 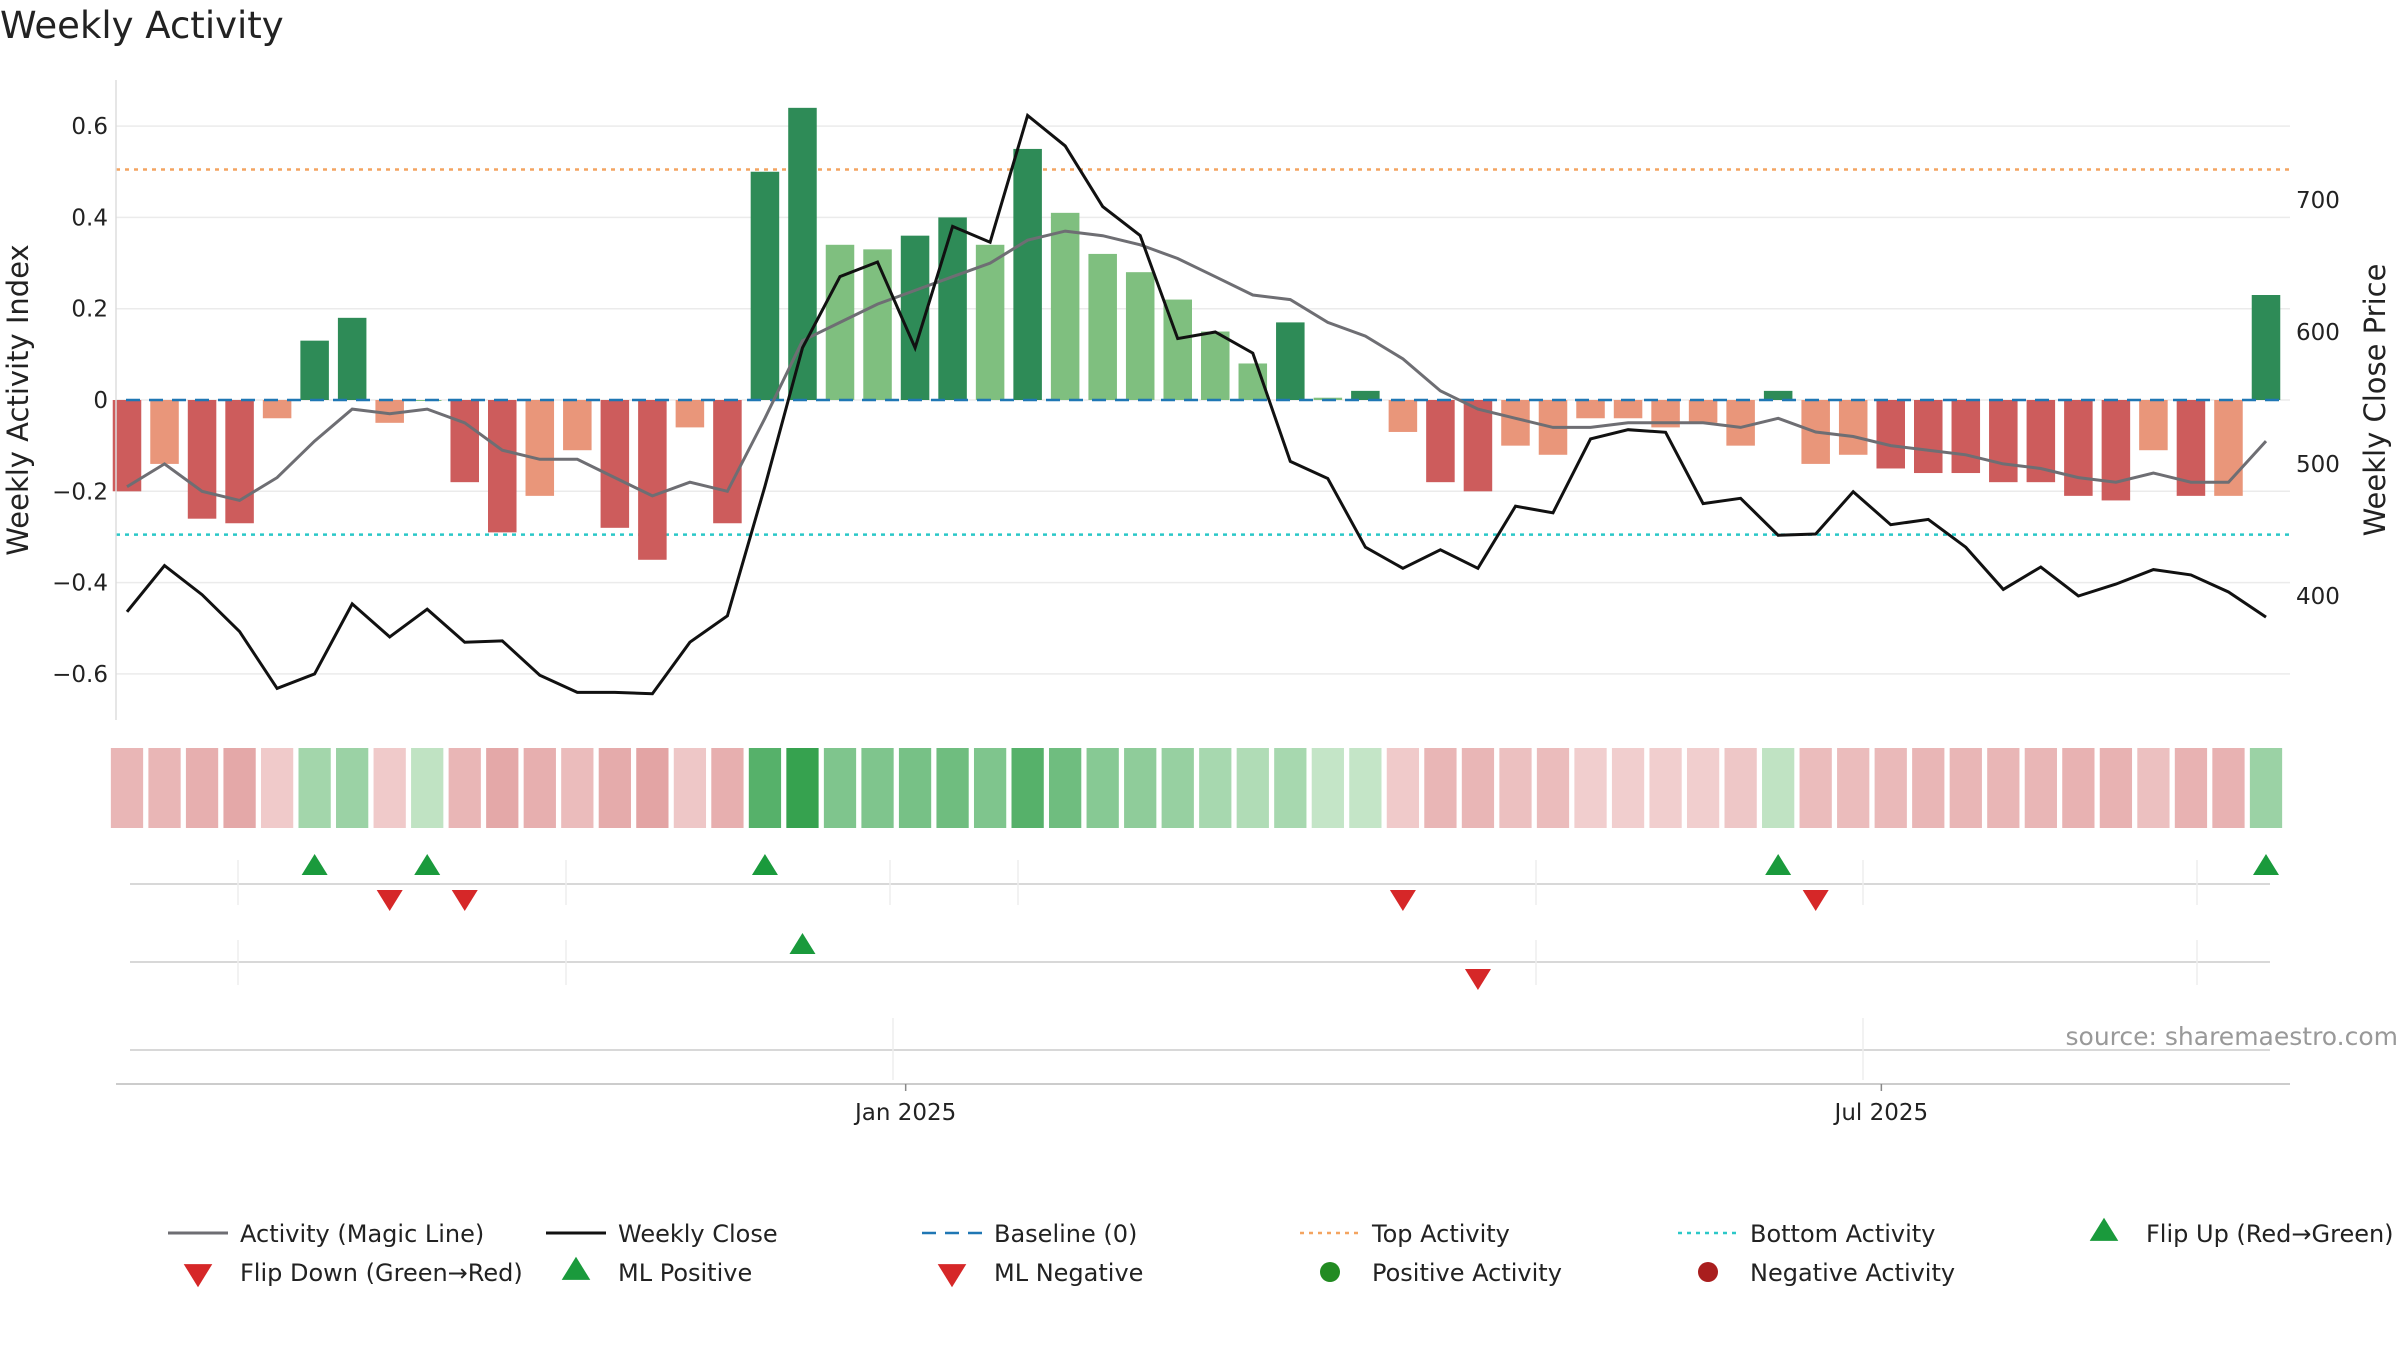 I want to click on legend-item: ML Negative, so click(x=1040, y=1273).